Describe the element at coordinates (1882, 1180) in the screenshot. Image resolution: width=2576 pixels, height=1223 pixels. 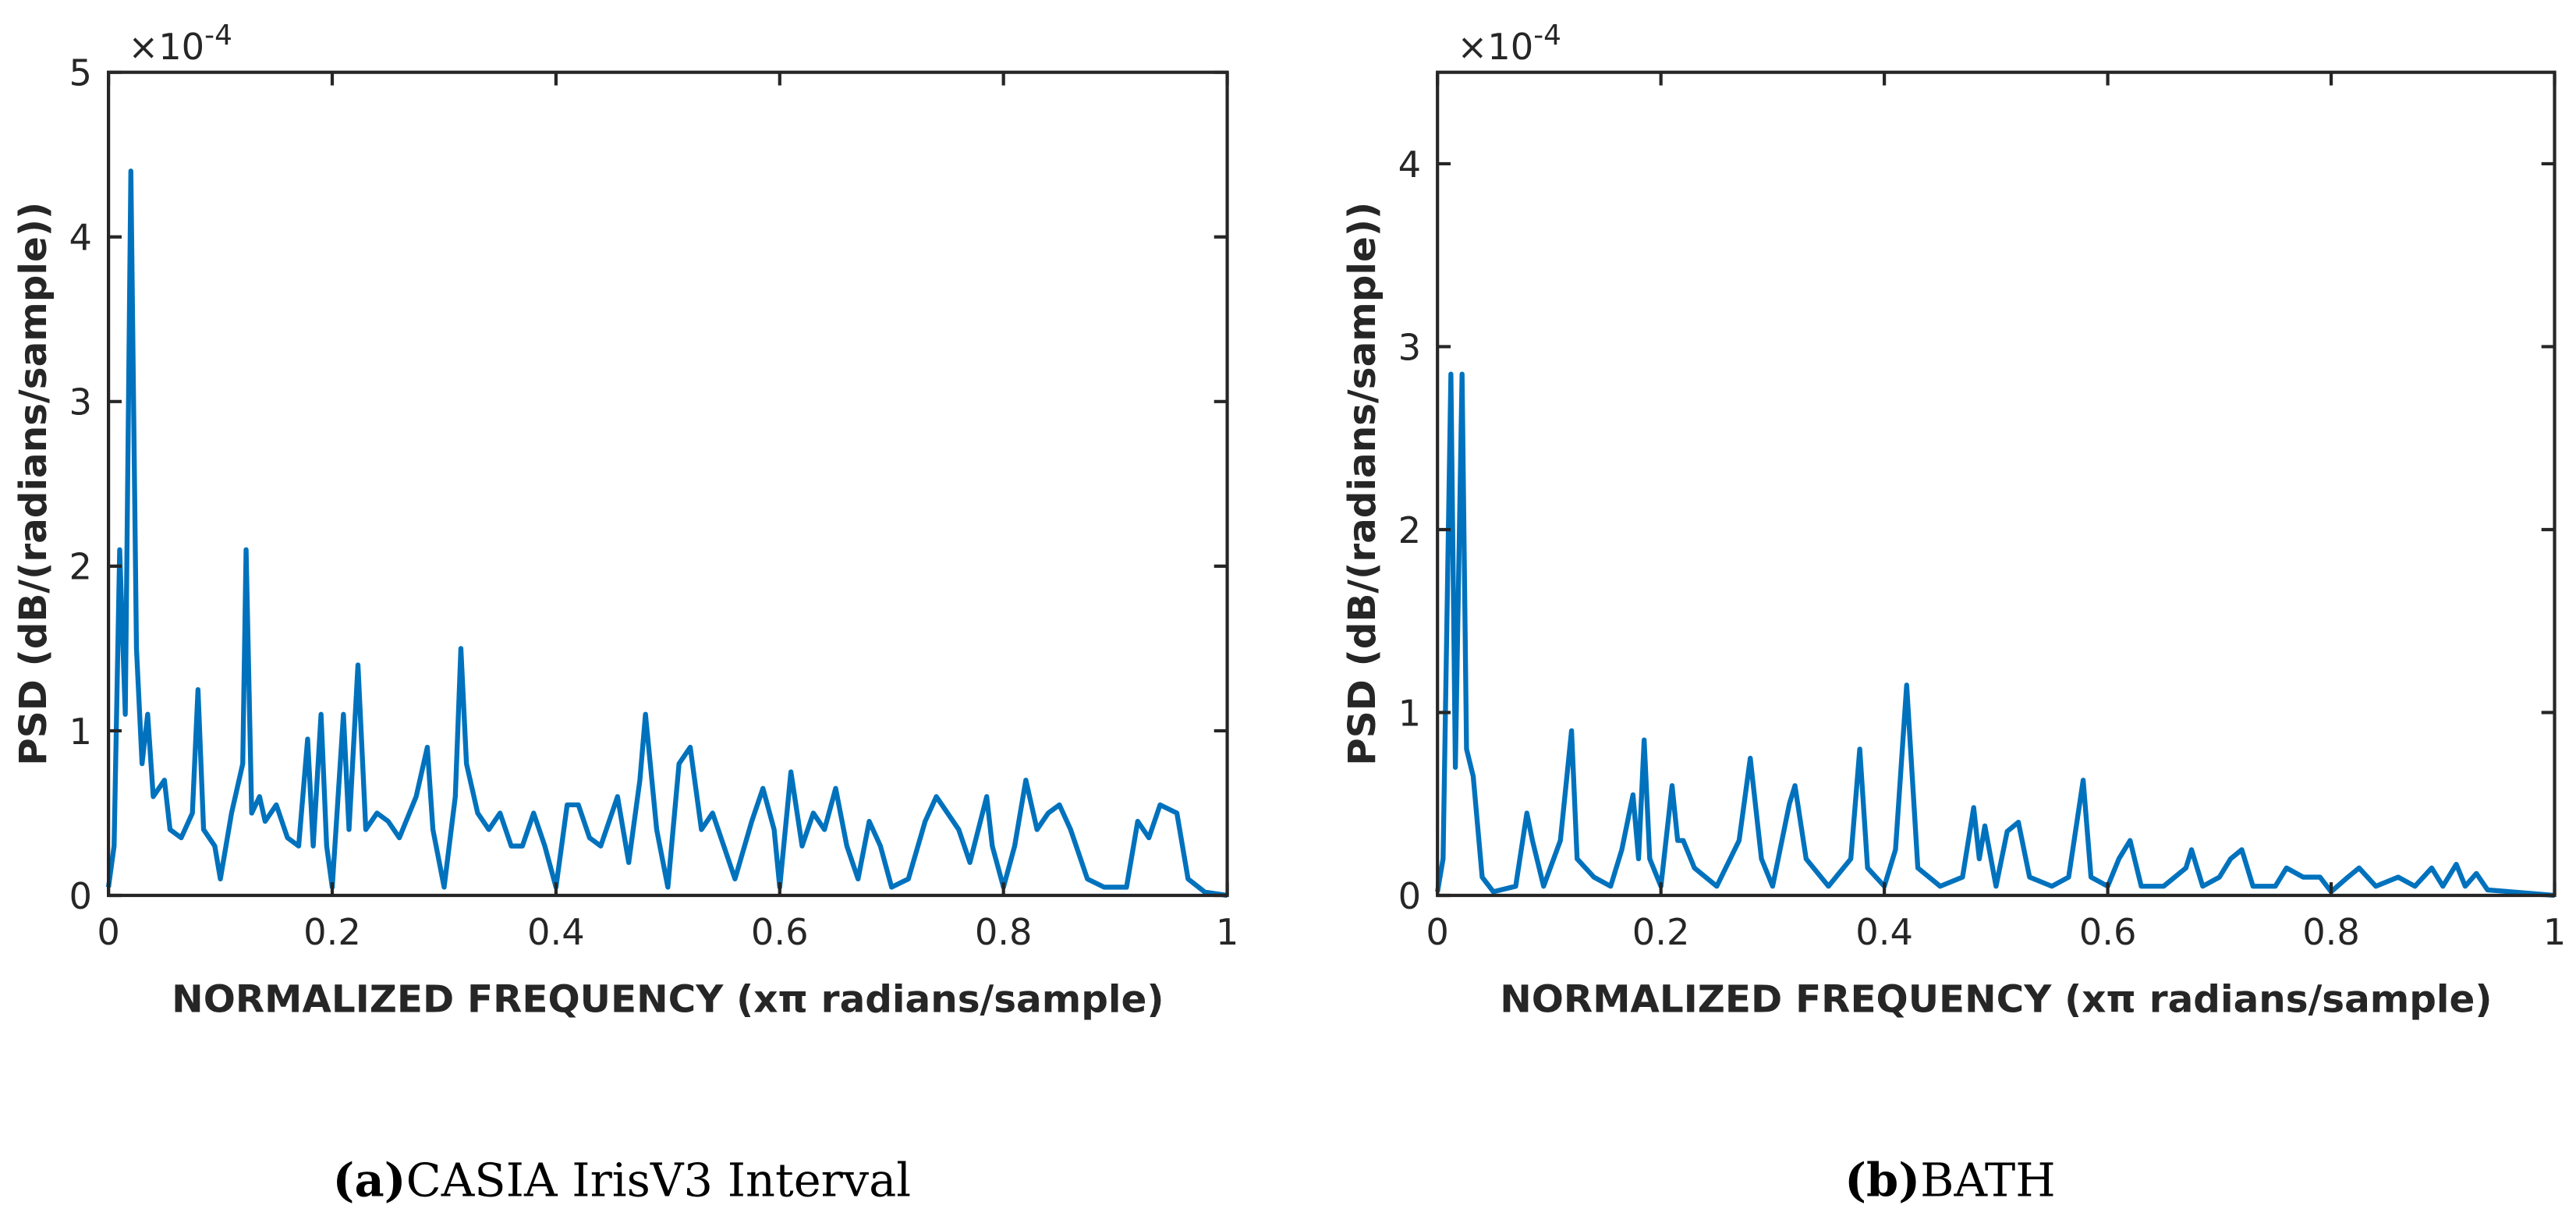
I see `caption-label: (b)` at that location.